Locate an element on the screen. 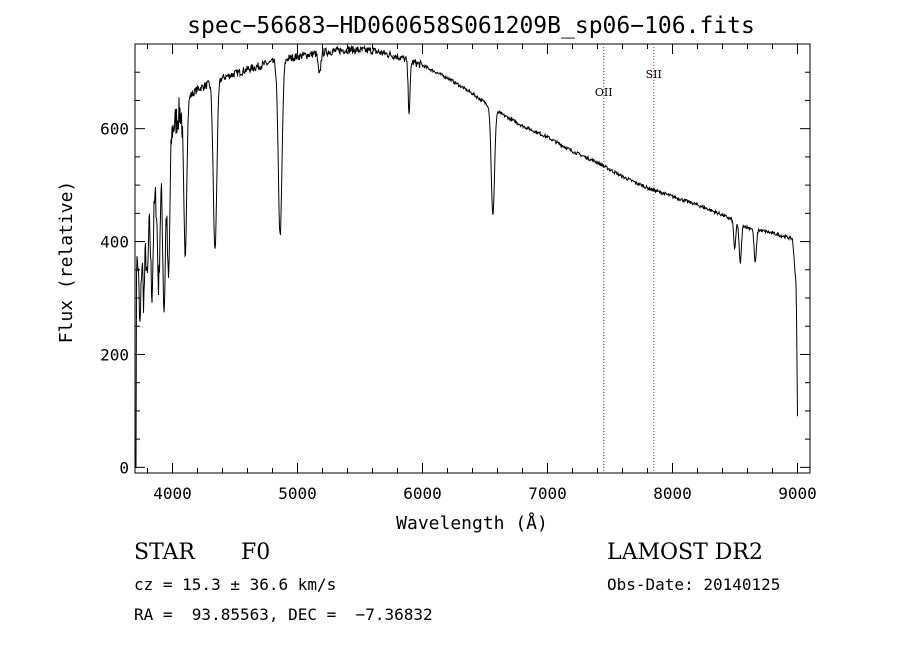 Image resolution: width=900 pixels, height=649 pixels. coords-text: RA = 93.85563, DEC = −7.36832 is located at coordinates (283, 614).